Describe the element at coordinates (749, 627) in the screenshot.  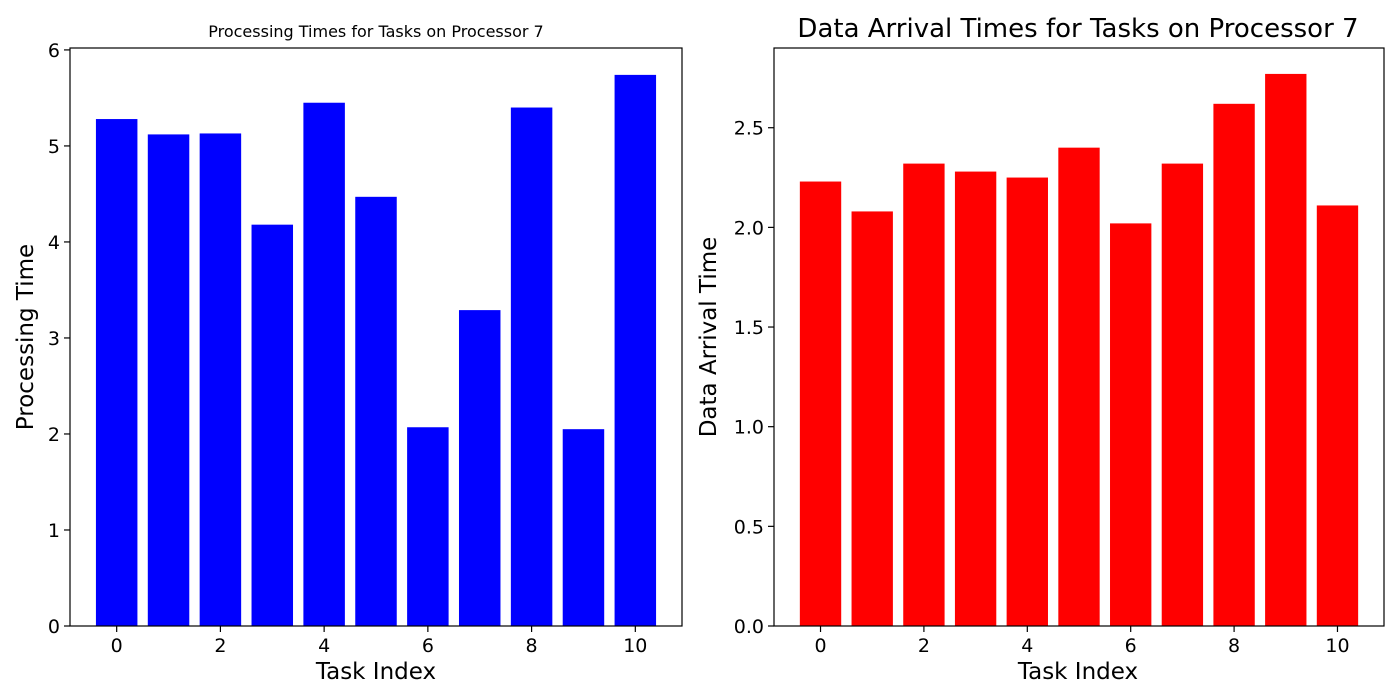
I see `y-tick-label: 0.0` at that location.